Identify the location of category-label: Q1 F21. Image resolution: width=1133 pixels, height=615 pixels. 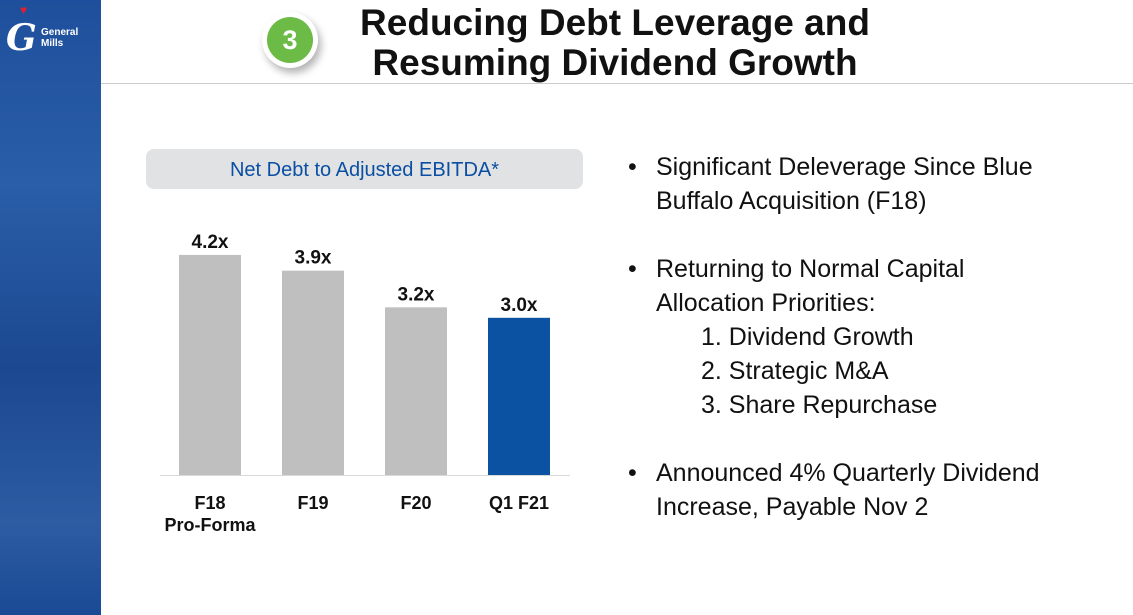
(519, 503).